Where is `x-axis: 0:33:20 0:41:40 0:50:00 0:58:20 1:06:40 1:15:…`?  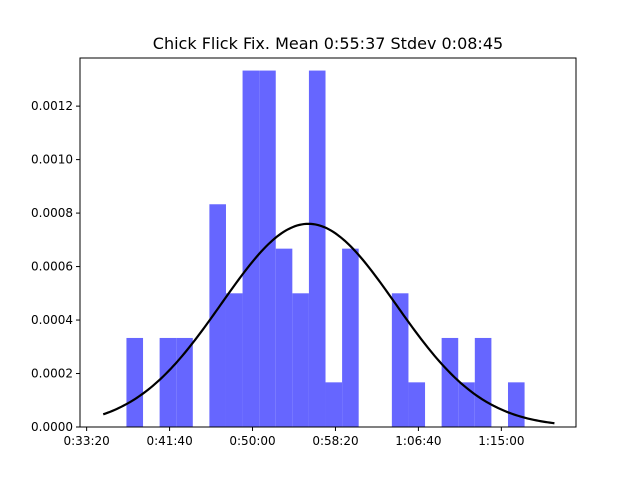 x-axis: 0:33:20 0:41:40 0:50:00 0:58:20 1:06:40 1:15:… is located at coordinates (294, 437).